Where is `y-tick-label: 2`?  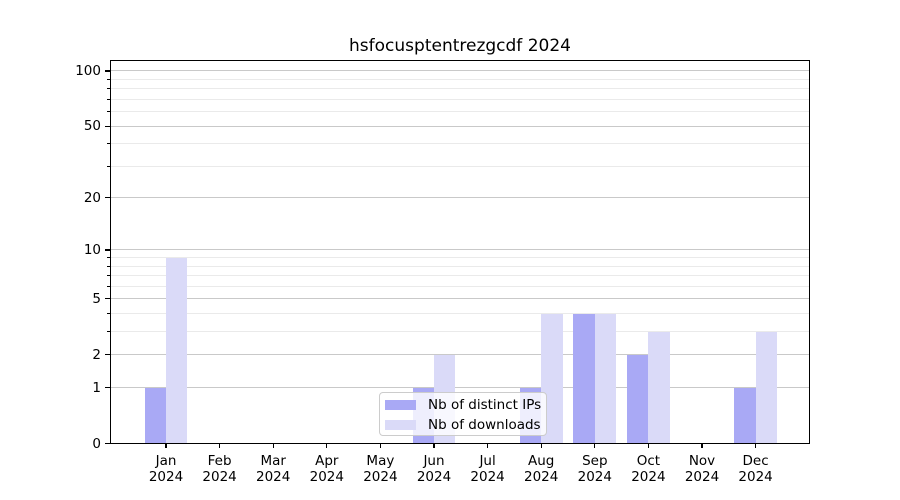 y-tick-label: 2 is located at coordinates (96, 354).